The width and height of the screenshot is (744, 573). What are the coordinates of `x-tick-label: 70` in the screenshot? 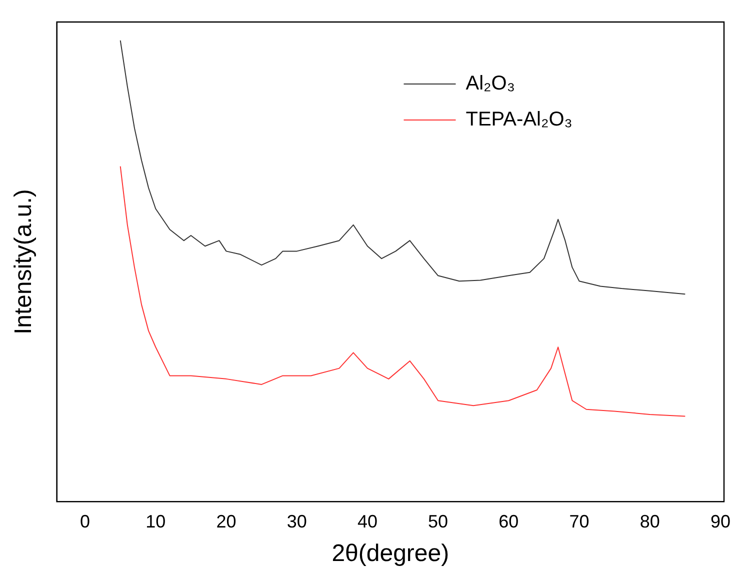 It's located at (579, 521).